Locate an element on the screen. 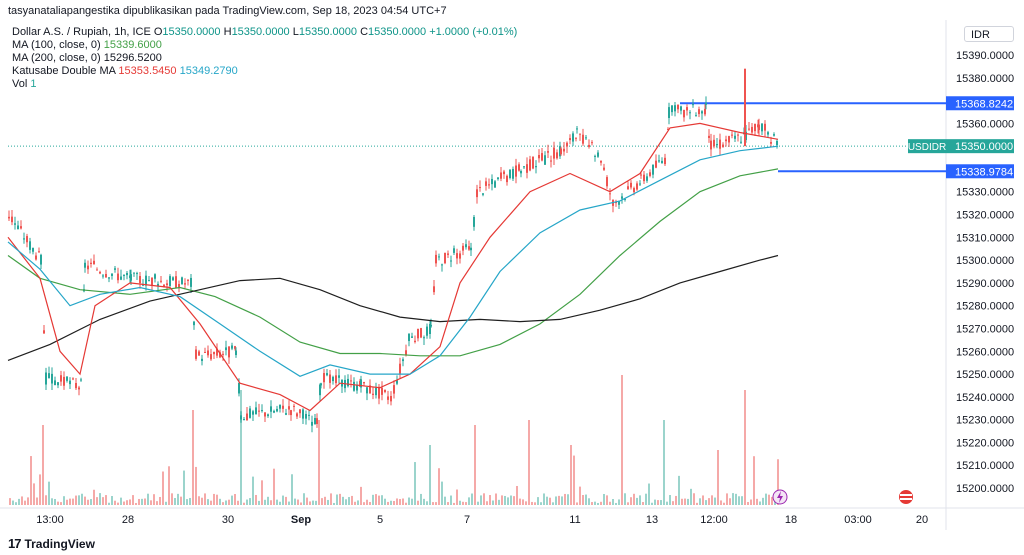 Image resolution: width=1024 pixels, height=555 pixels. price-tick-label: 15360.0000 is located at coordinates (985, 124).